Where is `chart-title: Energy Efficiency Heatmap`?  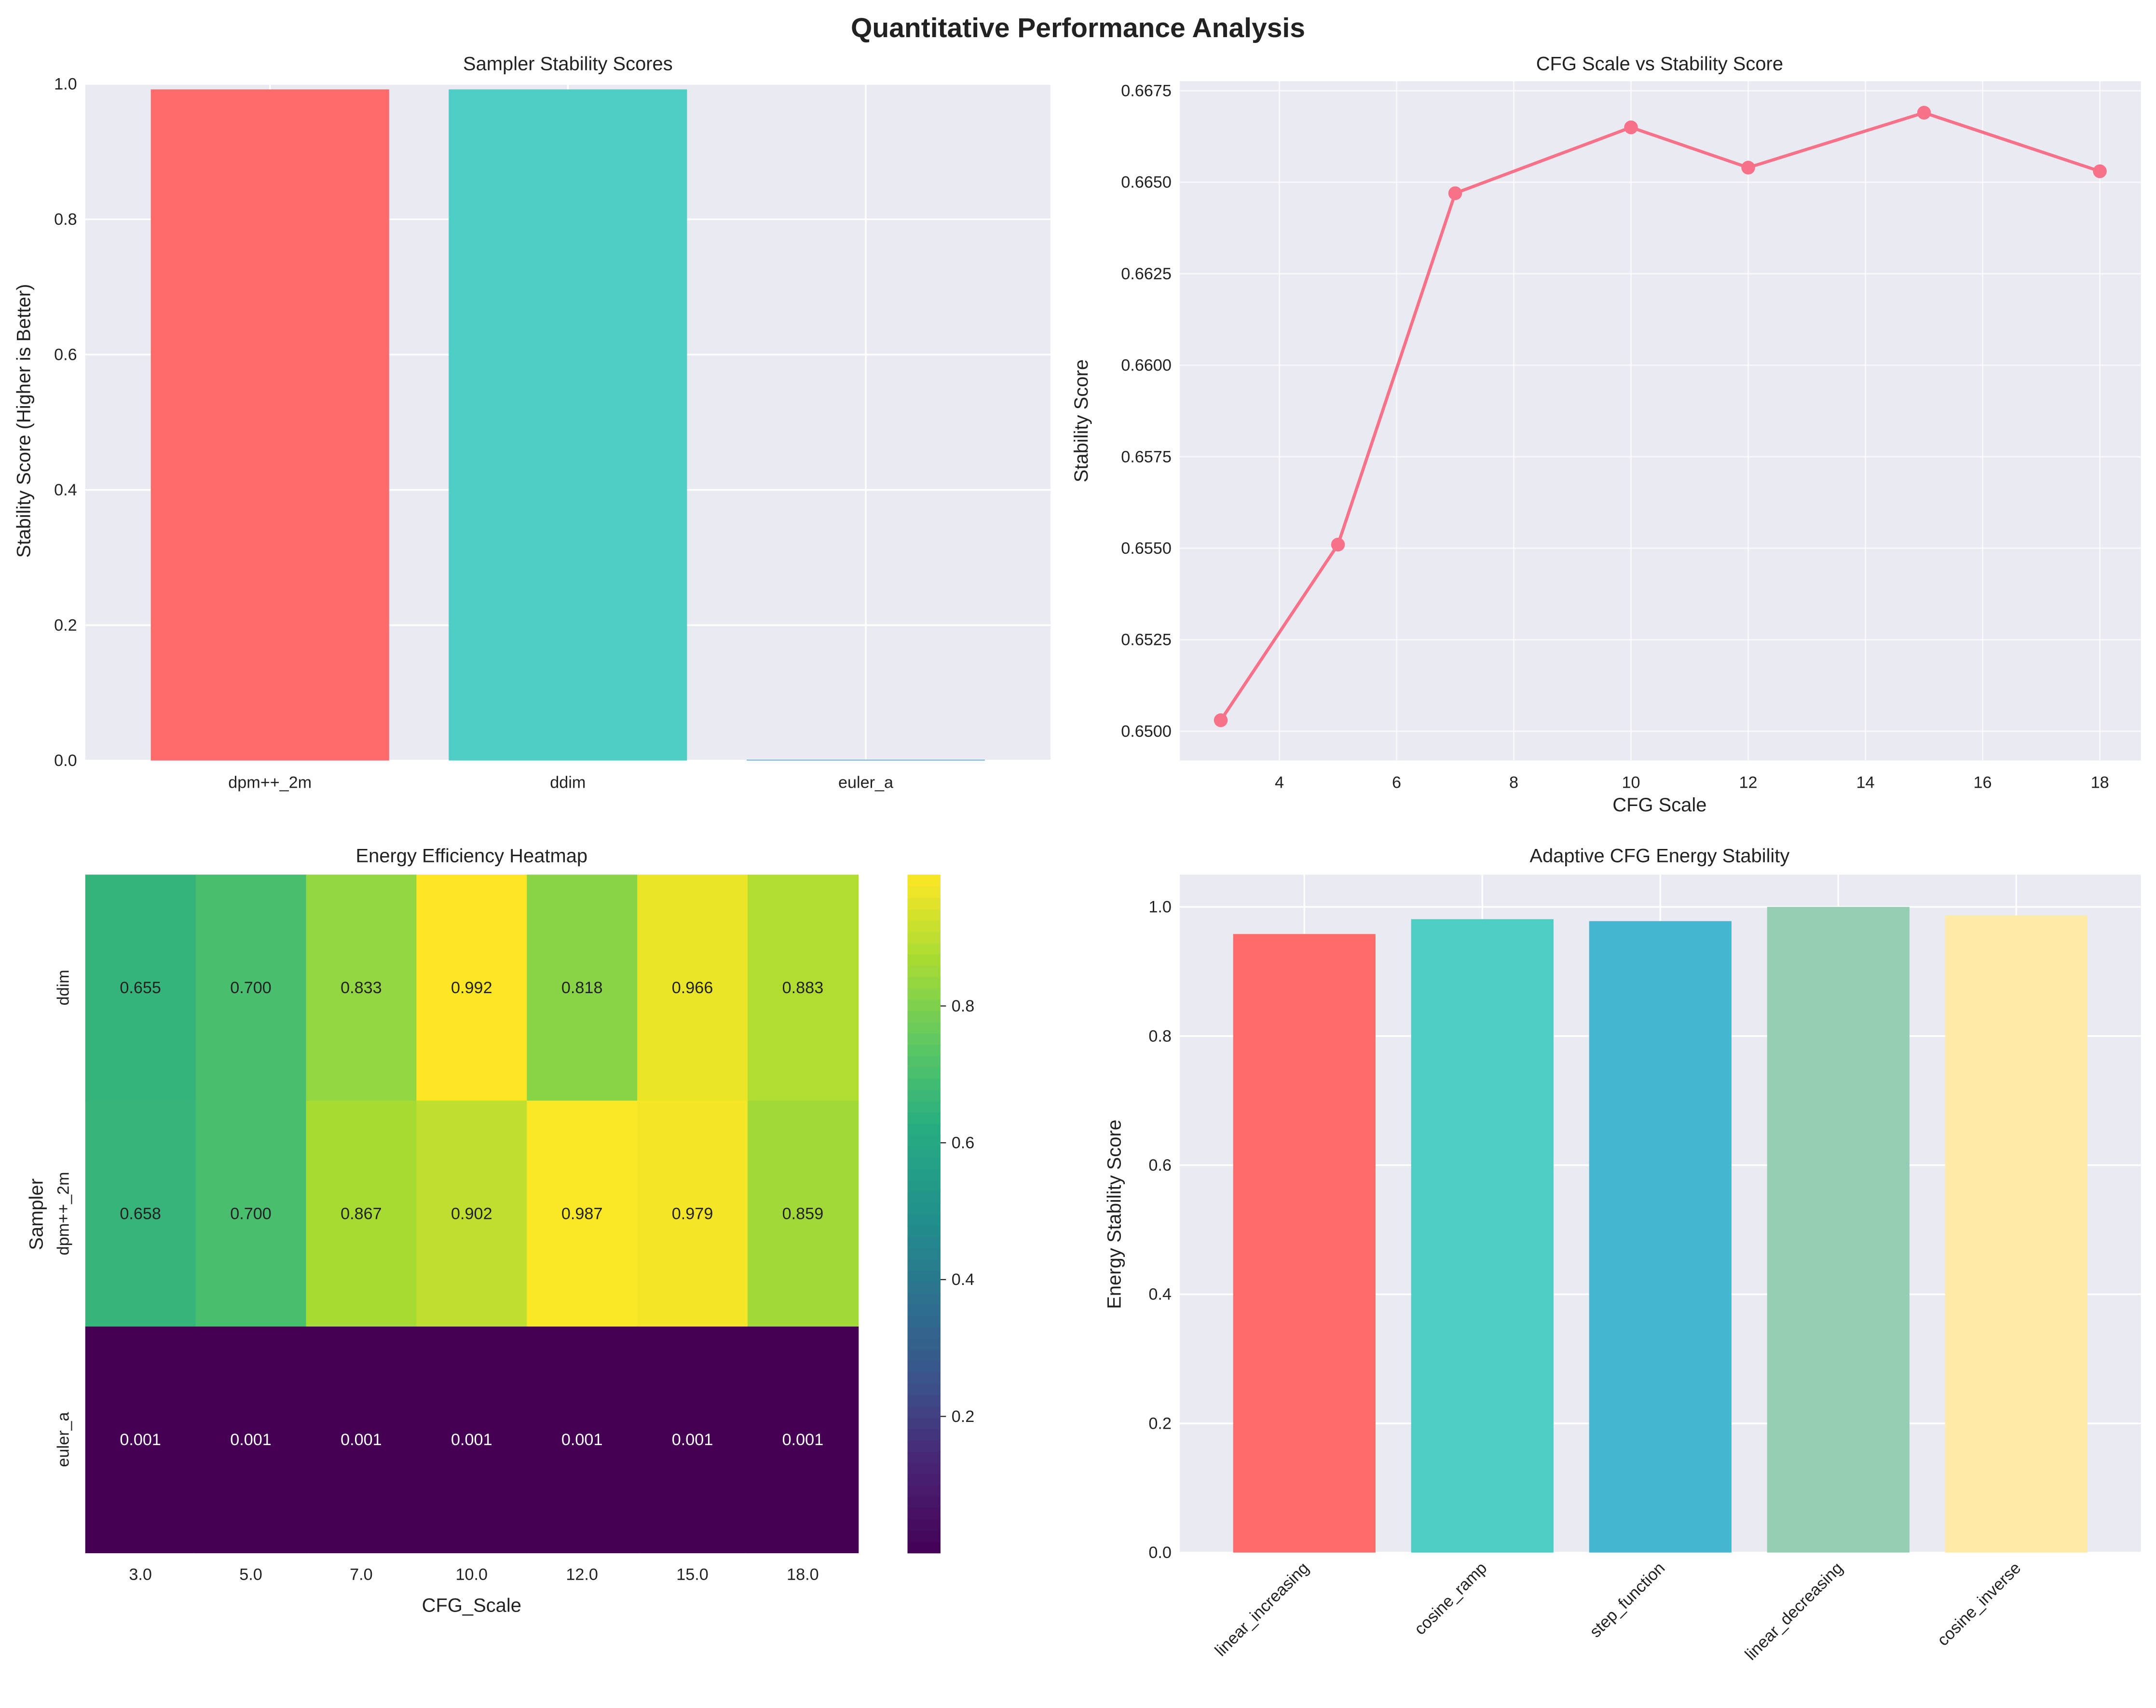
chart-title: Energy Efficiency Heatmap is located at coordinates (472, 856).